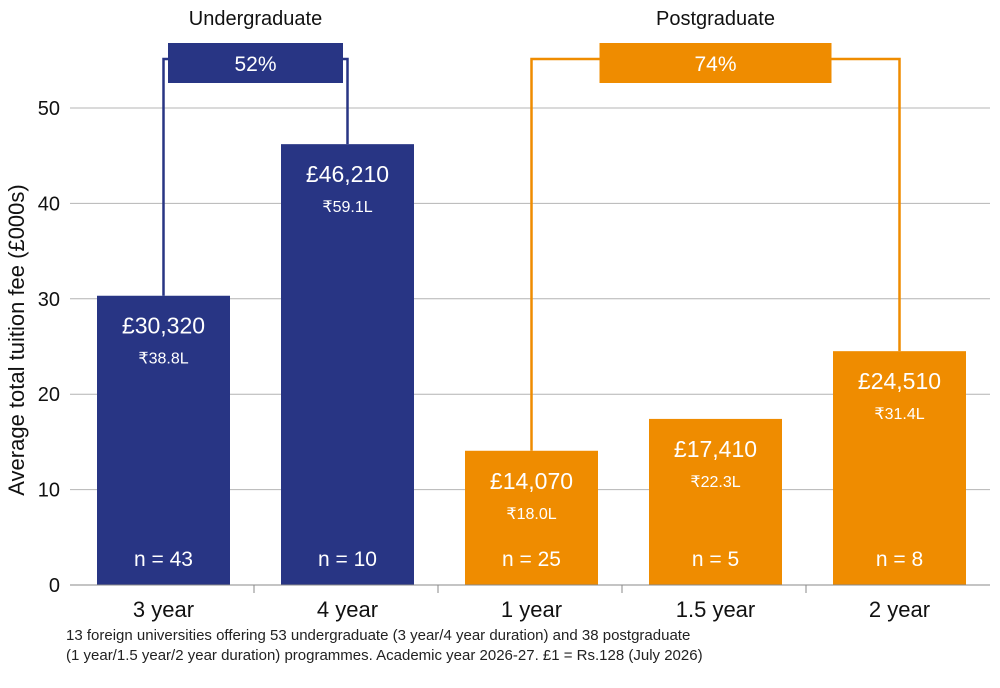 The width and height of the screenshot is (1000, 688). Describe the element at coordinates (899, 414) in the screenshot. I see `bar-inr-label: ₹31.4L` at that location.